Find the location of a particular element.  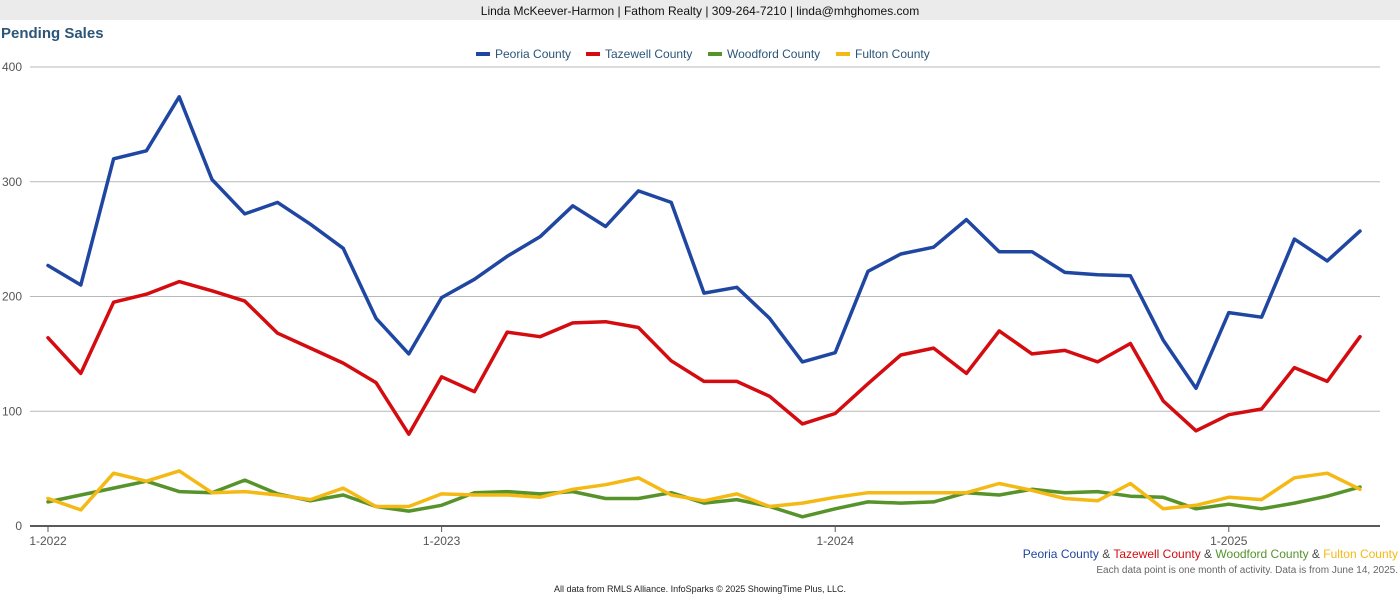

caption-series-1: Peoria County is located at coordinates (1060, 554).